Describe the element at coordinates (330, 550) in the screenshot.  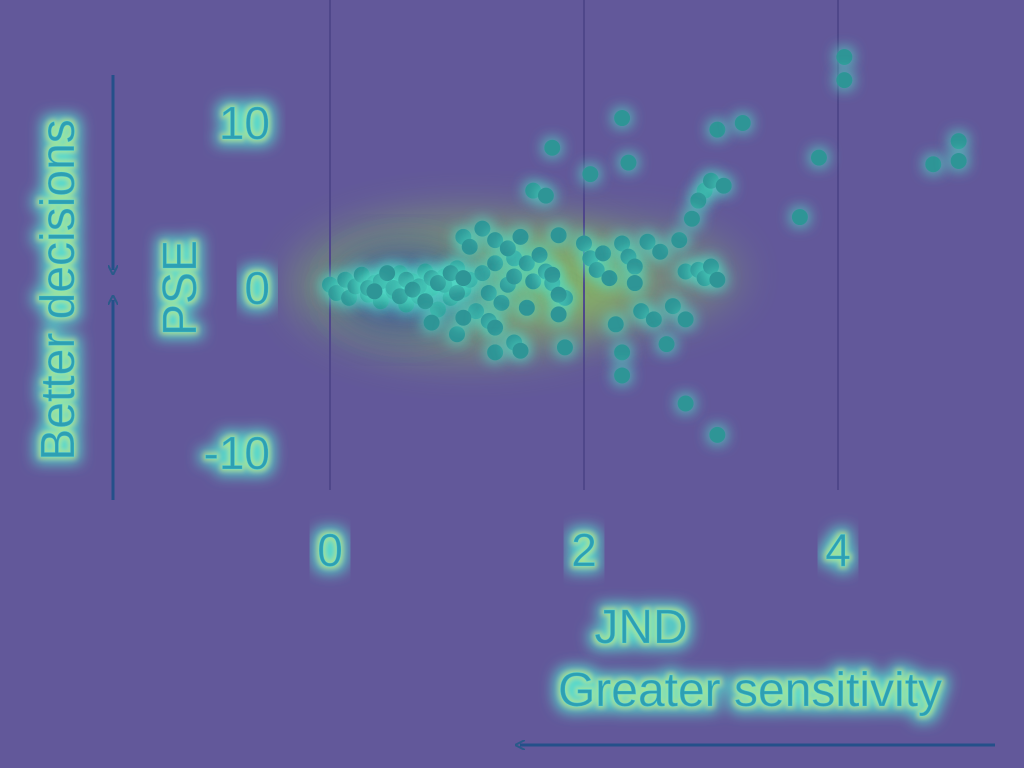
I see `x-tick-label: 0` at that location.